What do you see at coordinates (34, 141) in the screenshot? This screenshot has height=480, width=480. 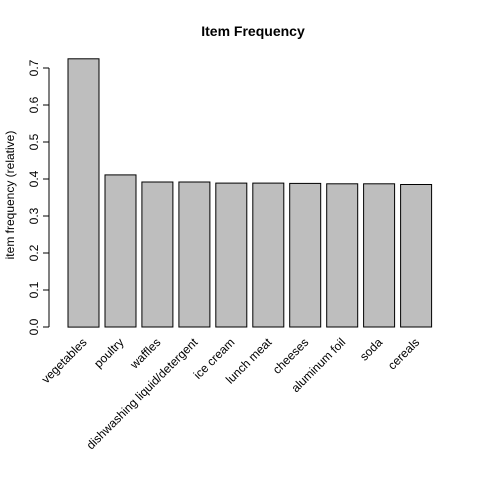 I see `y-tick-label: 0.5` at bounding box center [34, 141].